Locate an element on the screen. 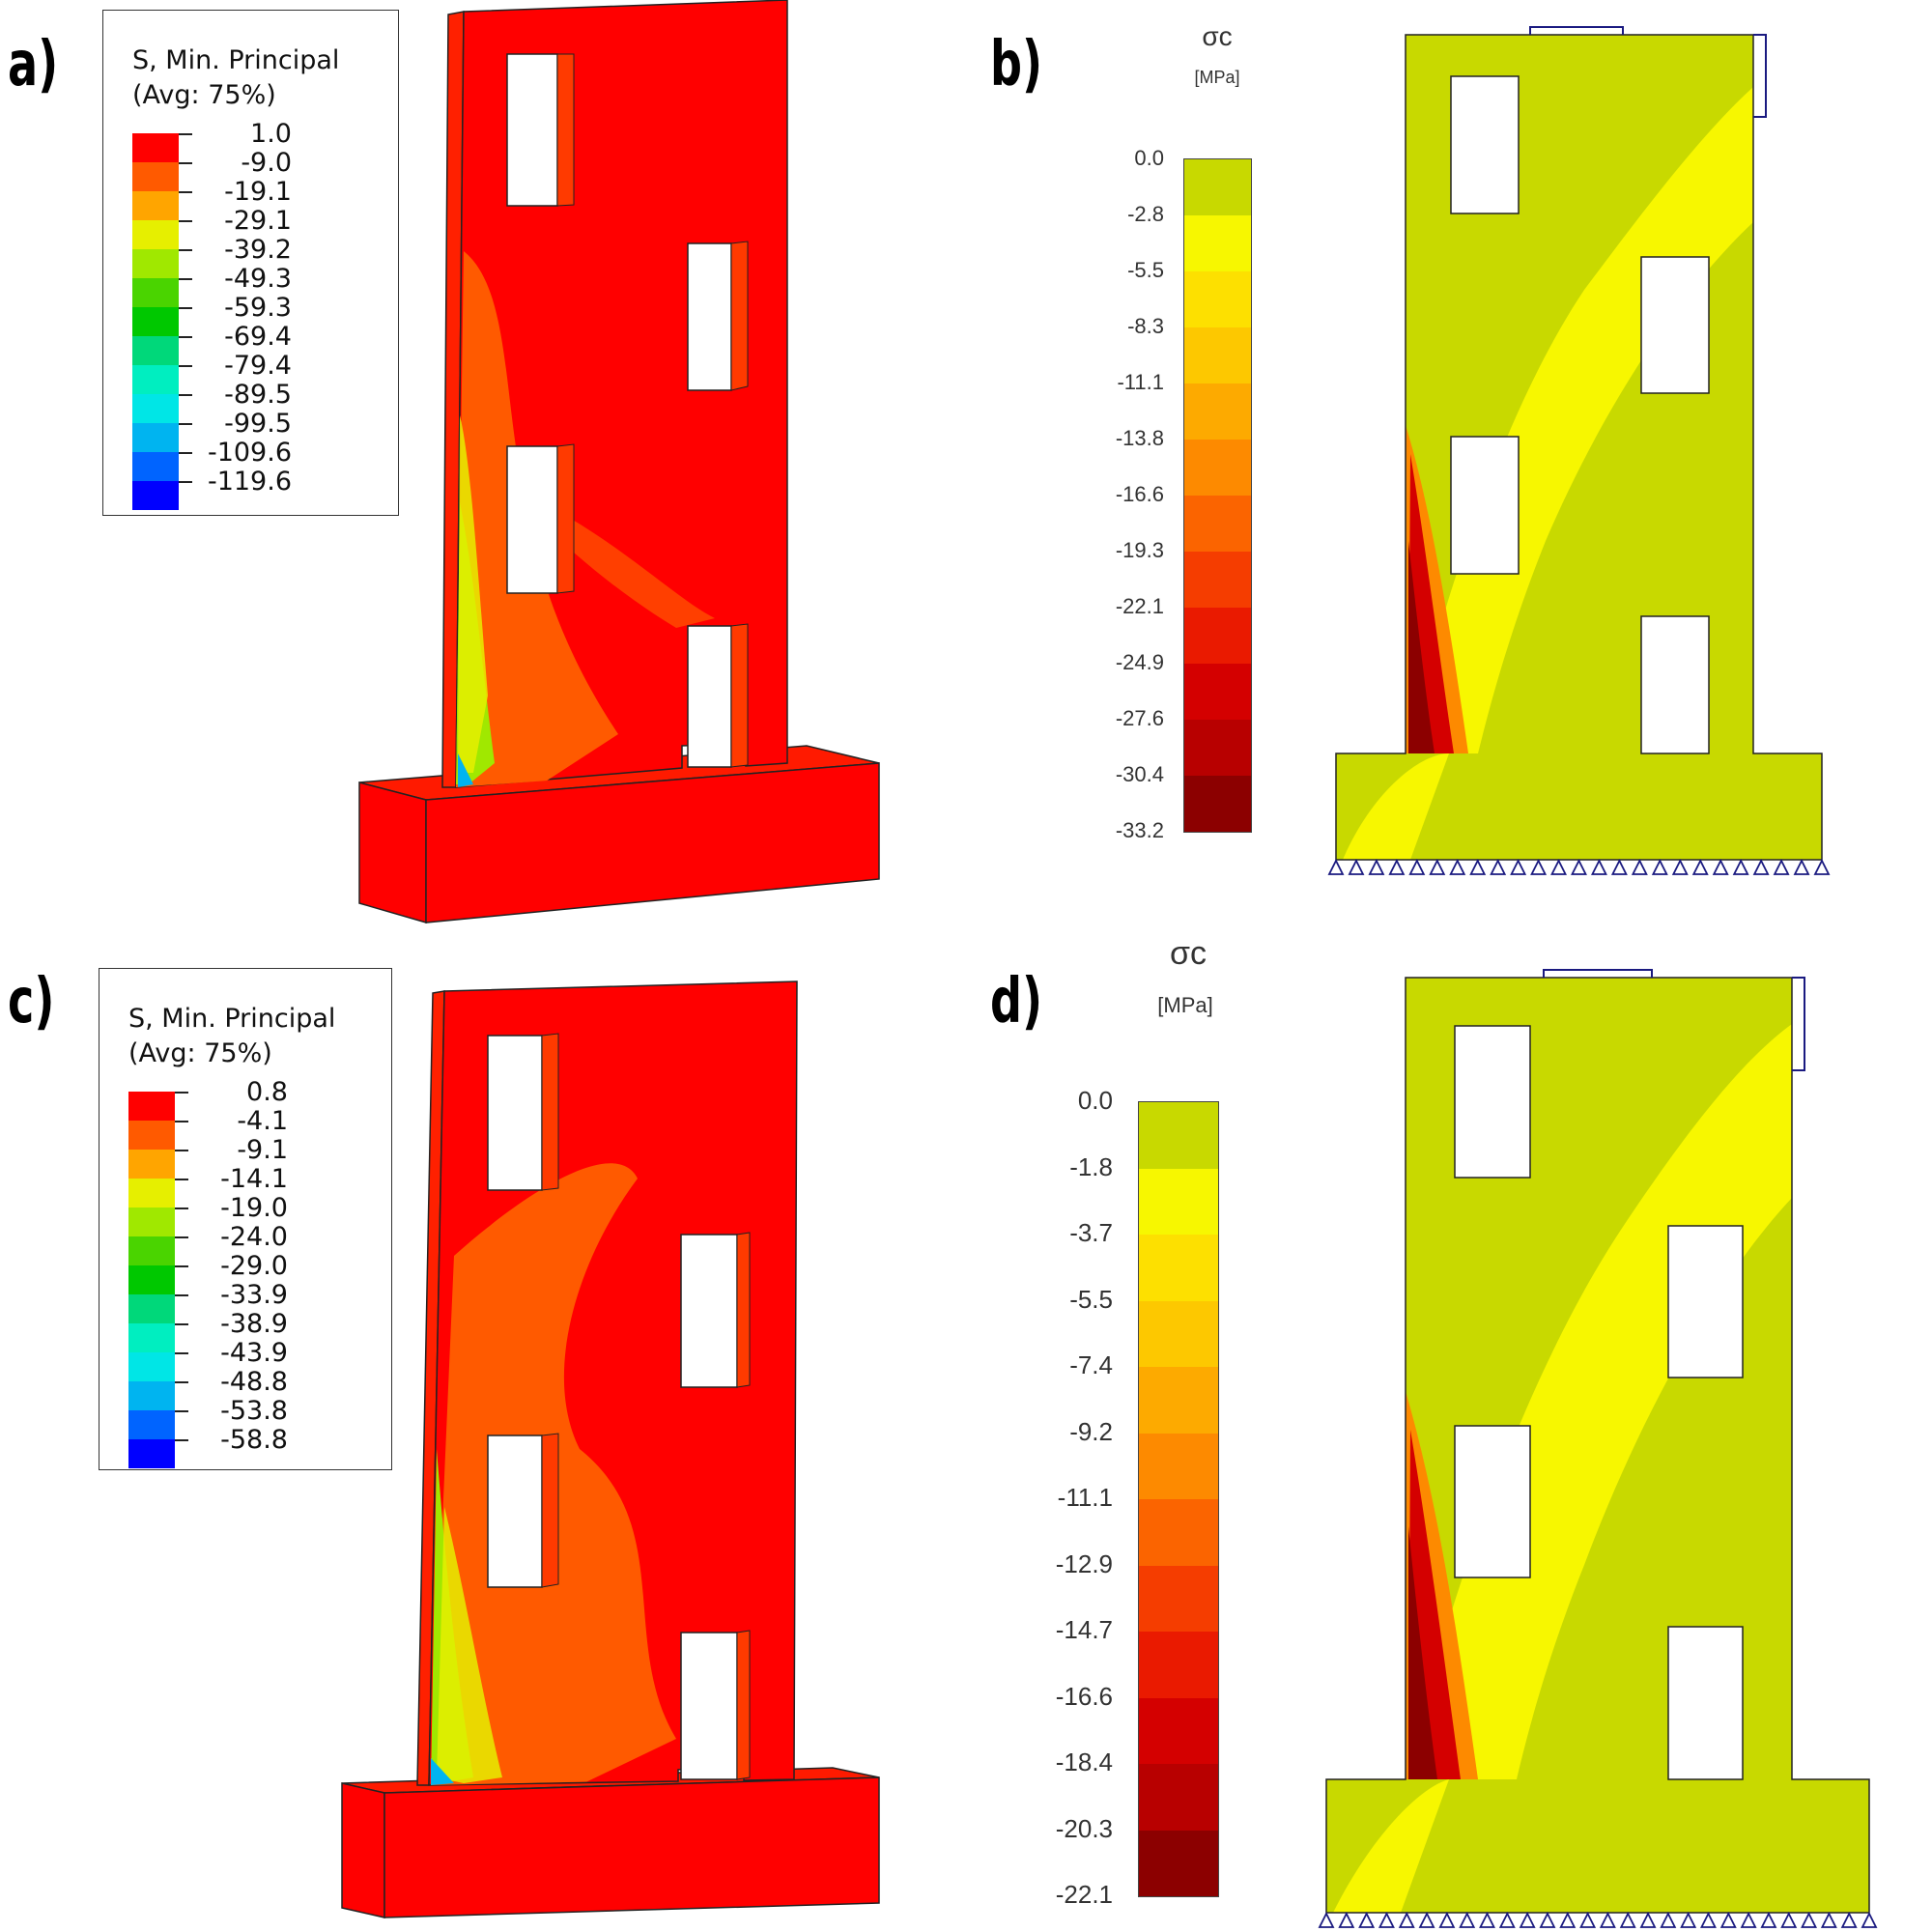 The width and height of the screenshot is (1932, 1932). panel-label-c: c) is located at coordinates (31, 1002).